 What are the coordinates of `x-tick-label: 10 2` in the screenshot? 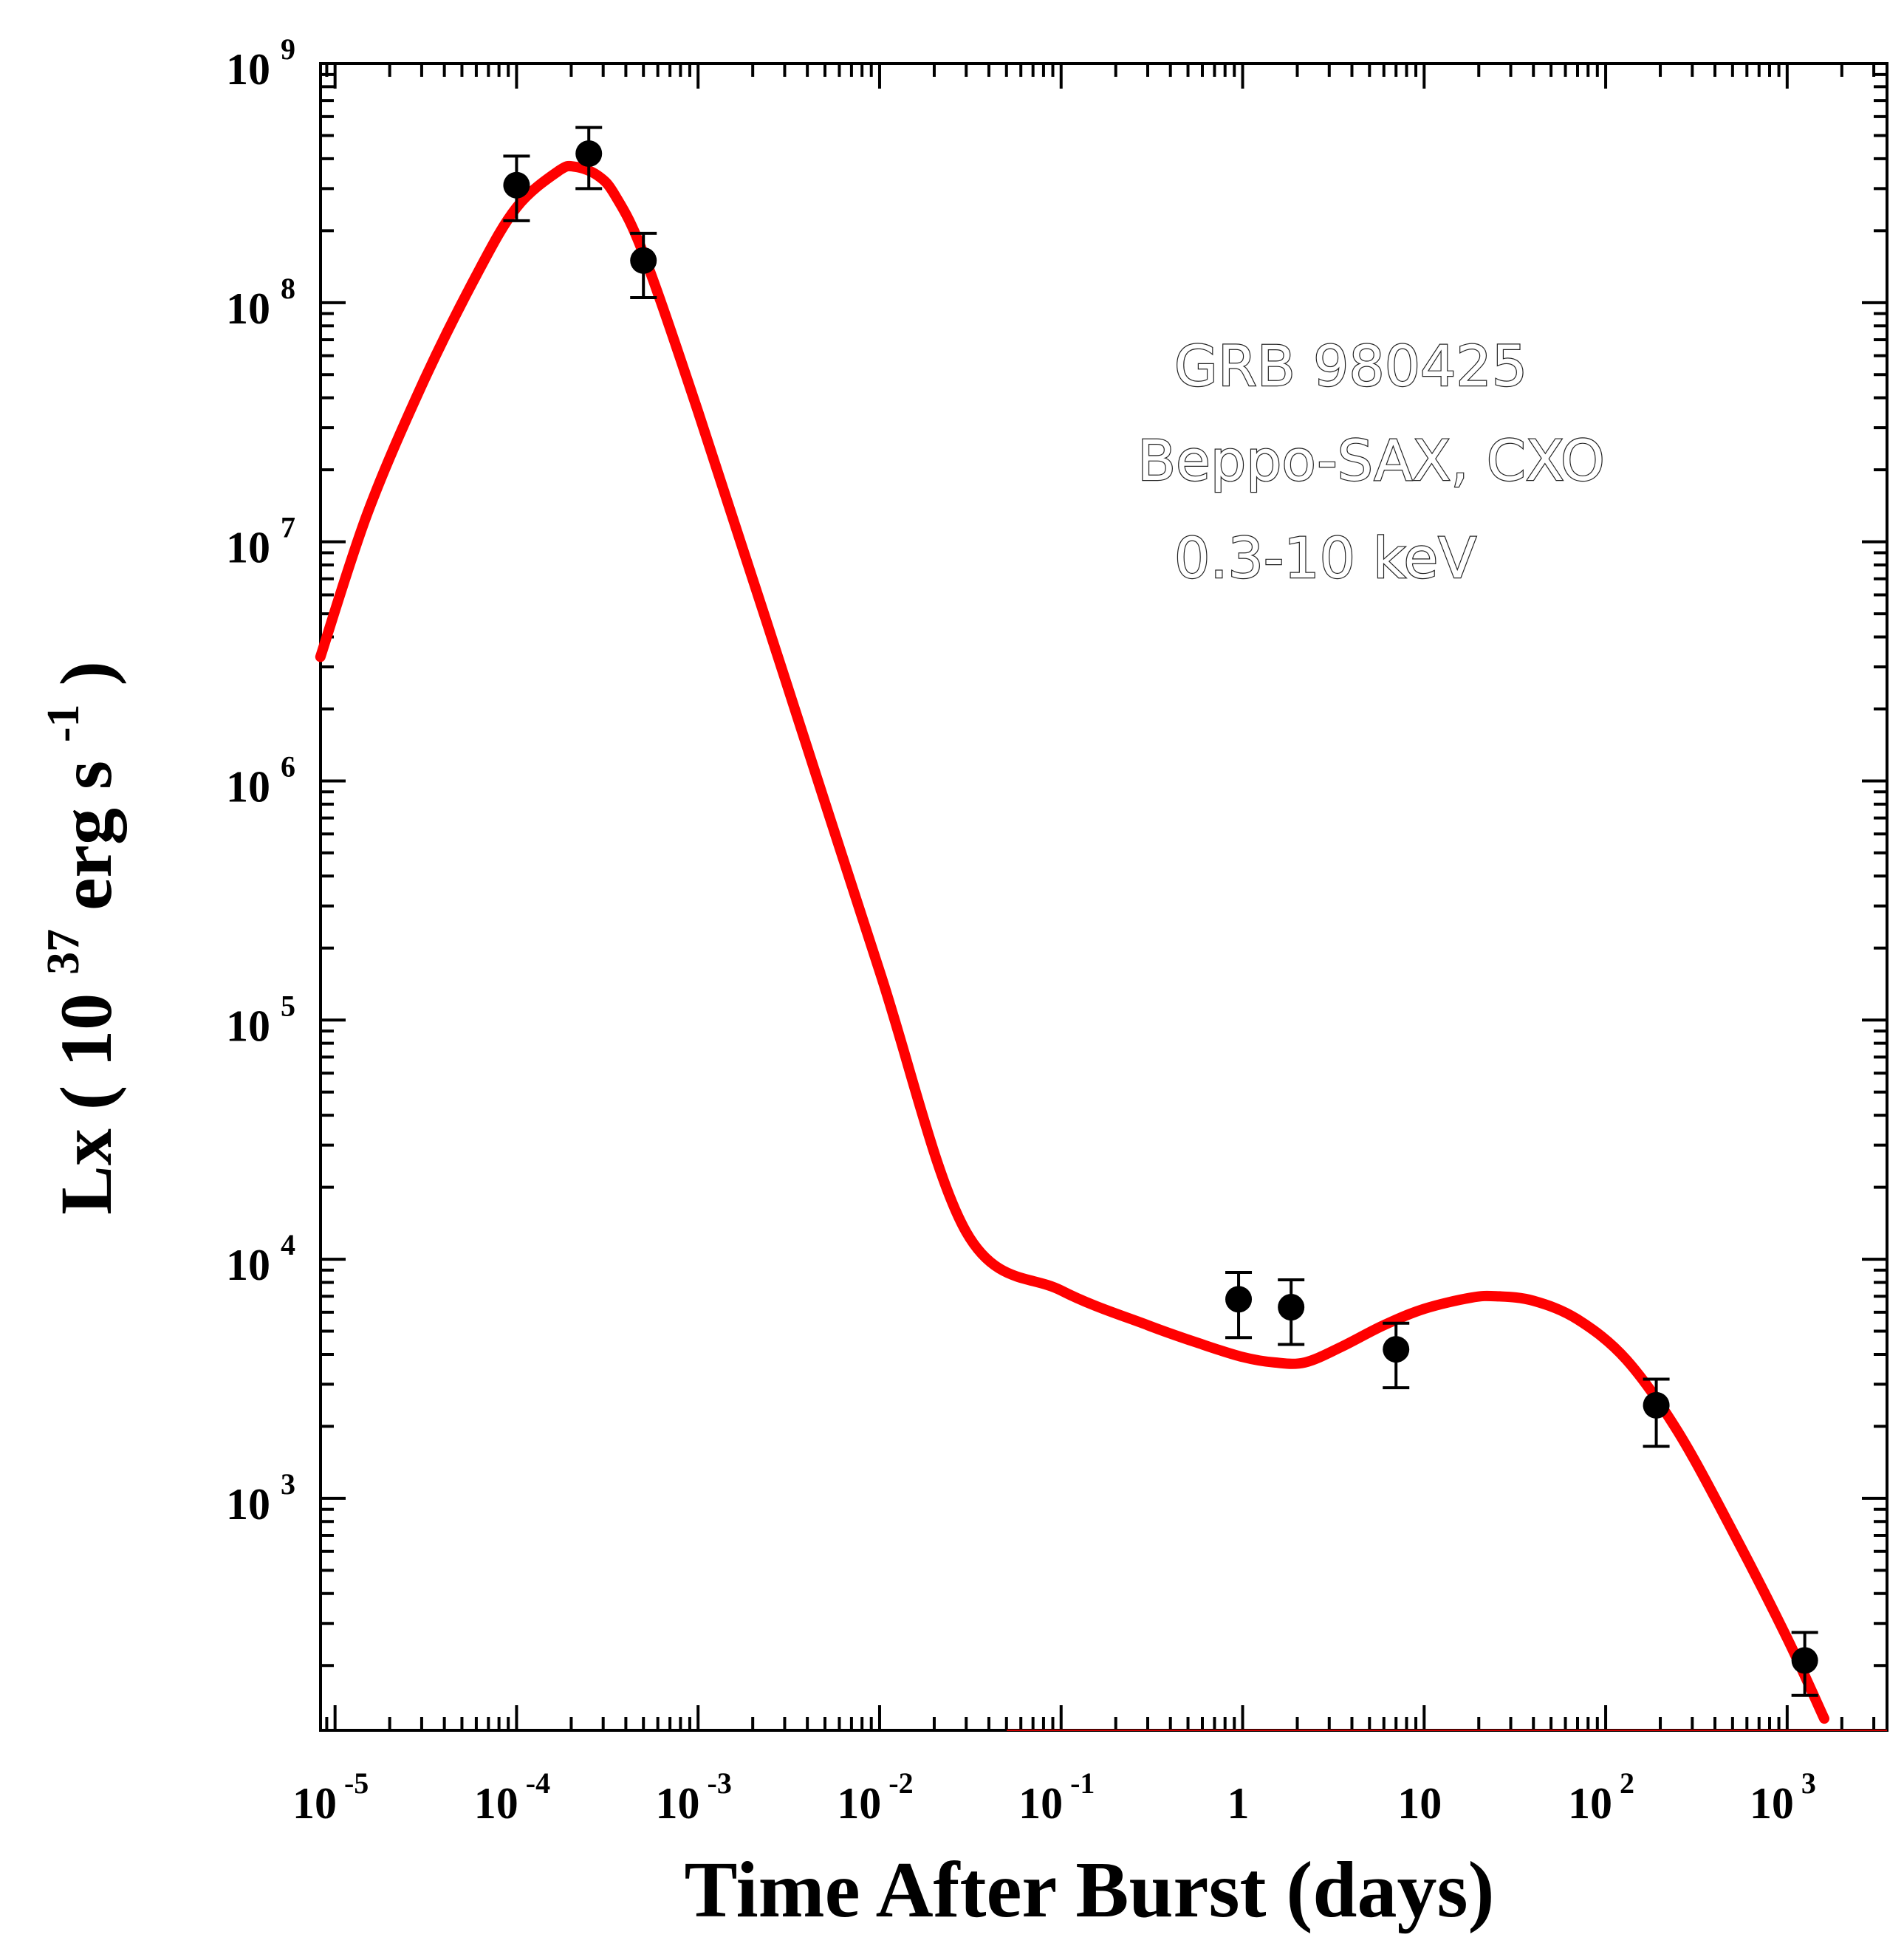 It's located at (1601, 1797).